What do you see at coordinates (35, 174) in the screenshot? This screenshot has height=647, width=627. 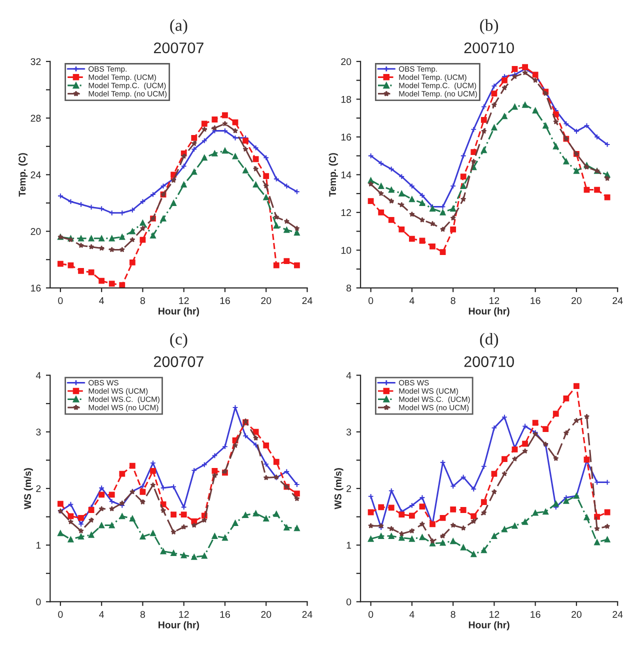 I see `y-tick-label: 24` at bounding box center [35, 174].